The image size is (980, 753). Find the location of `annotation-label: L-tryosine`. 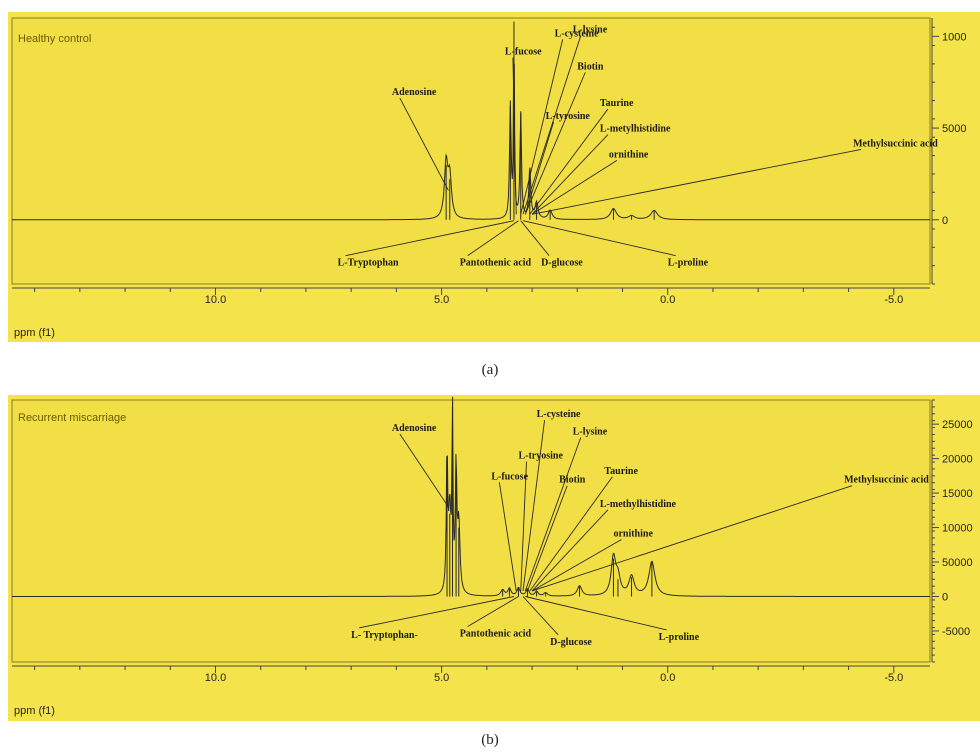

annotation-label: L-tryosine is located at coordinates (540, 456).